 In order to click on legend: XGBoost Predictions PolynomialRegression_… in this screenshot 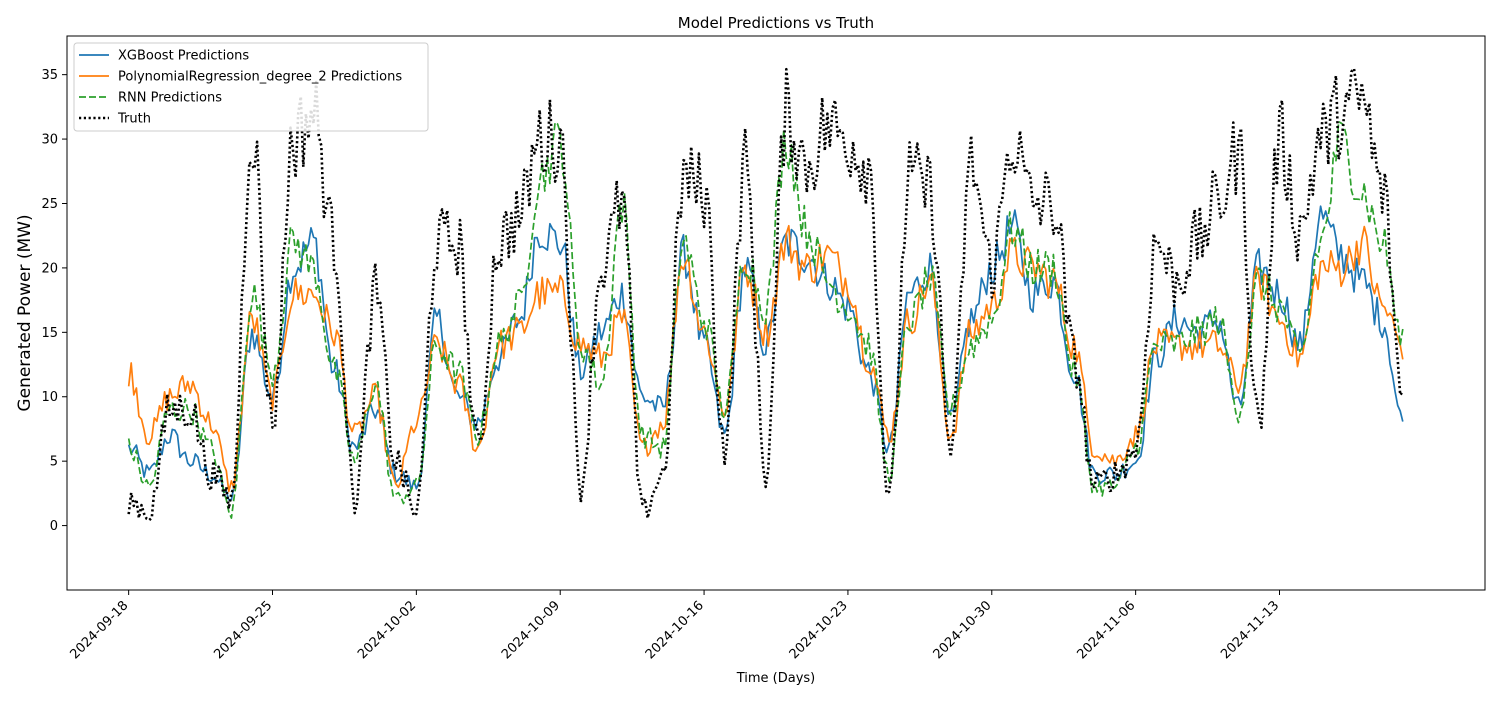, I will do `click(251, 87)`.